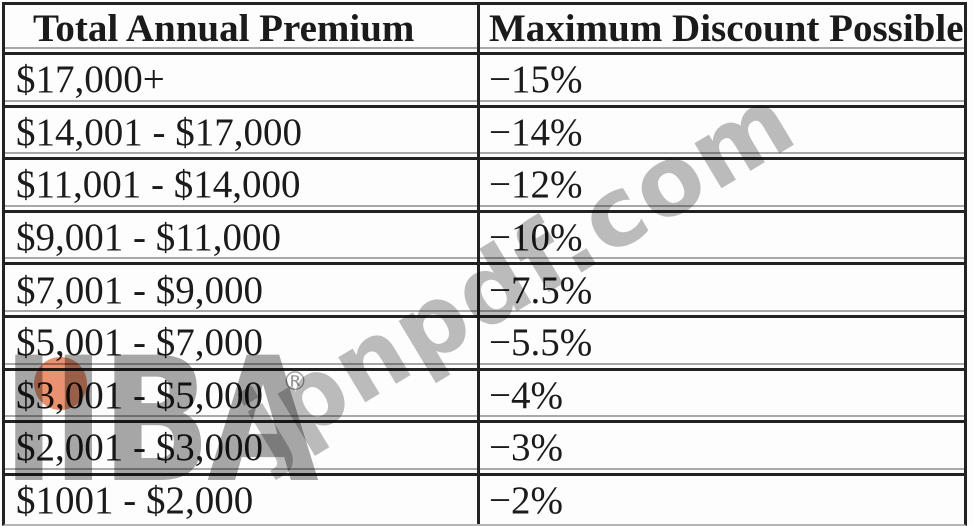  What do you see at coordinates (484, 496) in the screenshot?
I see `table-row: $1001 - $2,000 −2%` at bounding box center [484, 496].